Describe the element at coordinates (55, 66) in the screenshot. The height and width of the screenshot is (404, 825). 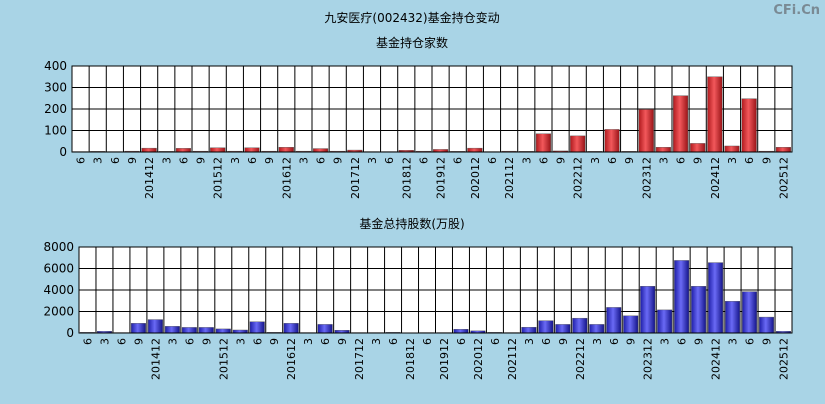
I see `chart-1-y-tick-label: 400` at that location.